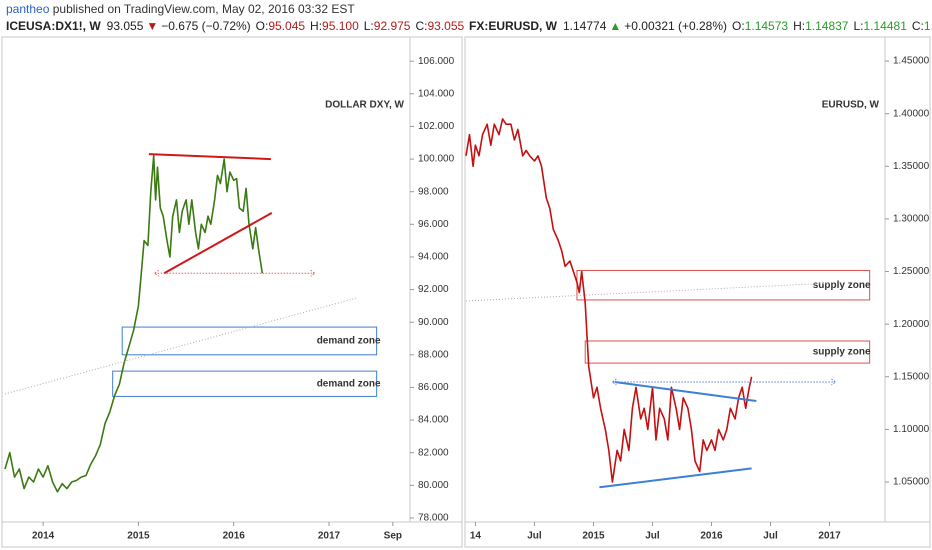 The image size is (932, 550). I want to click on y-tick-label: 92.000, so click(433, 289).